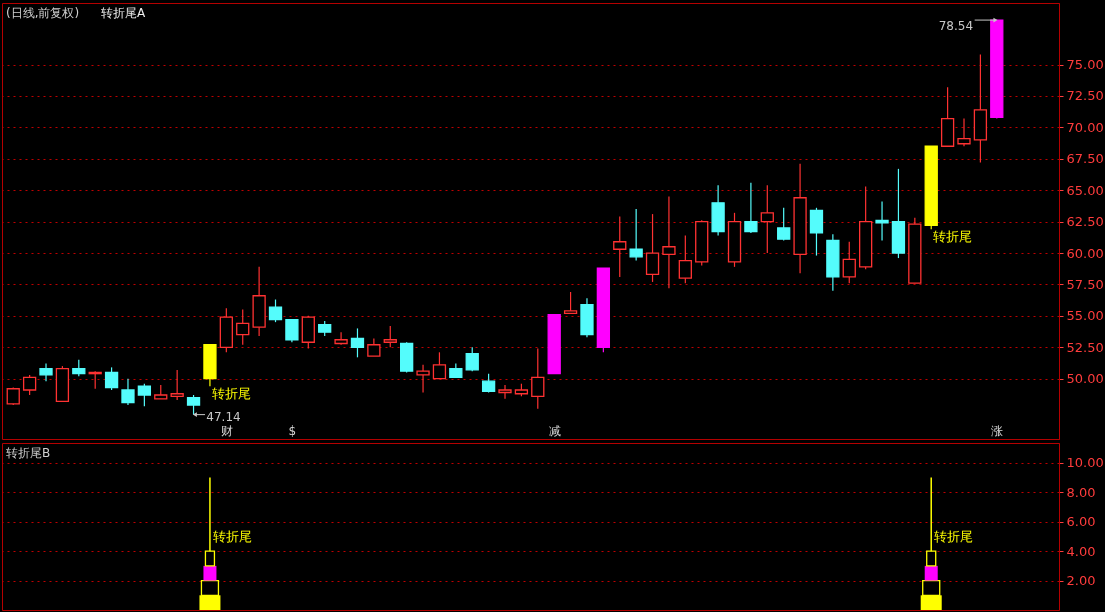 Image resolution: width=1110 pixels, height=612 pixels. I want to click on y-tick-label: 10.00, so click(1085, 463).